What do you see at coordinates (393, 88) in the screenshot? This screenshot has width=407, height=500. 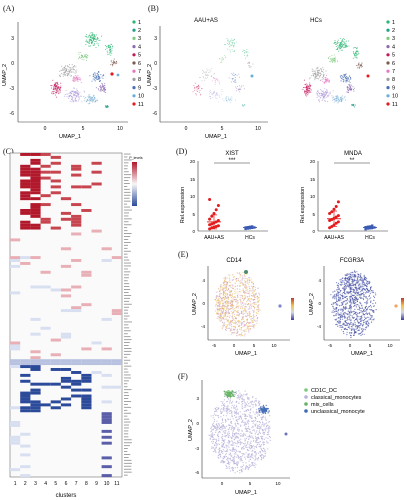 I see `legend-label: 9` at bounding box center [393, 88].